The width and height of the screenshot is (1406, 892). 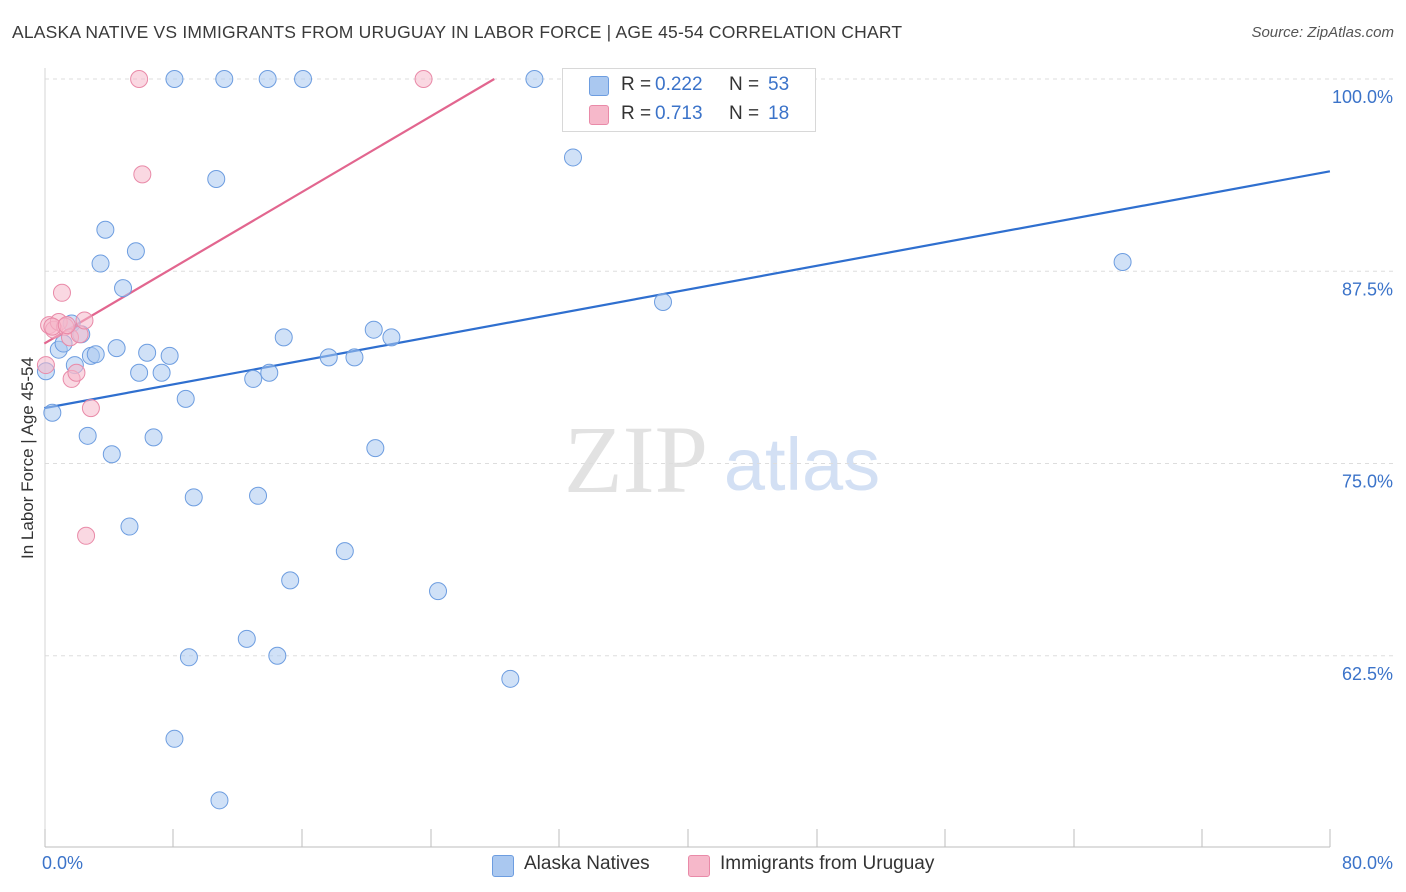 What do you see at coordinates (599, 86) in the screenshot?
I see `alaska-natives-swatch` at bounding box center [599, 86].